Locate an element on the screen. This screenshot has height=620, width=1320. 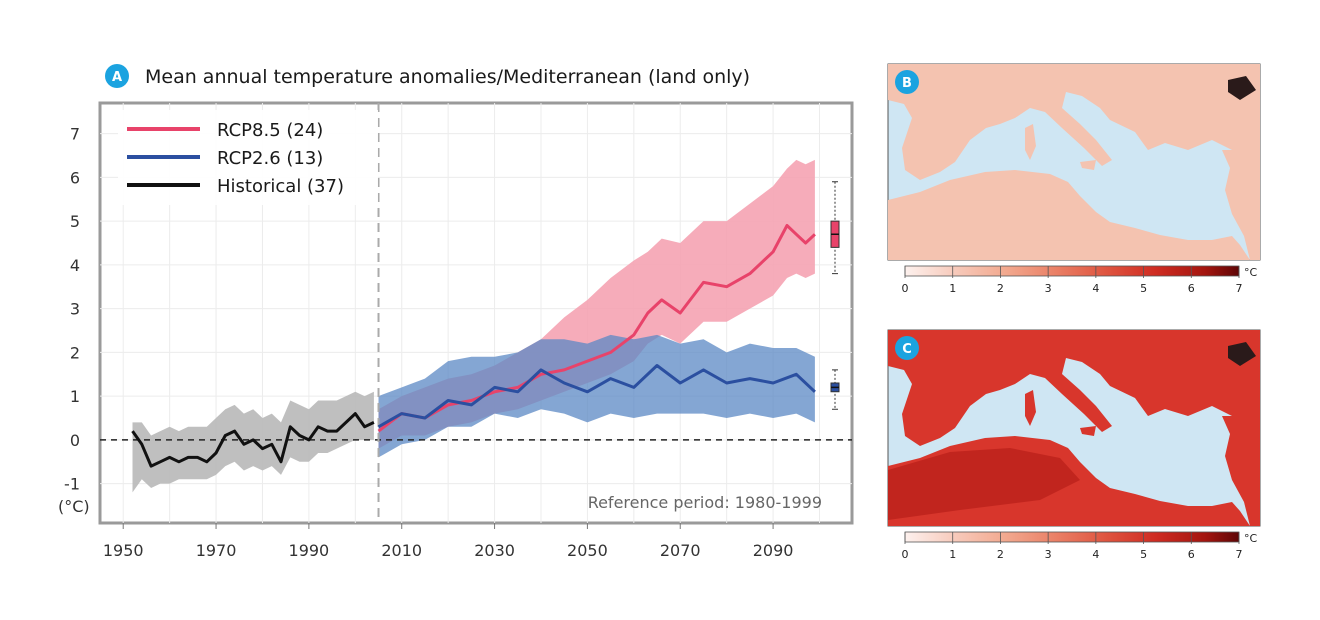
legend-label-historical: Historical (37) is located at coordinates (280, 186).